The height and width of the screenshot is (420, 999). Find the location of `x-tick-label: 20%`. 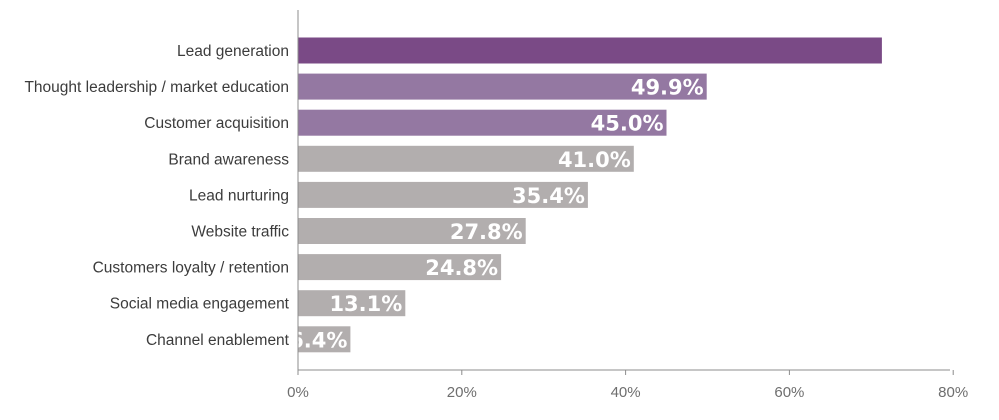

x-tick-label: 20% is located at coordinates (462, 392).